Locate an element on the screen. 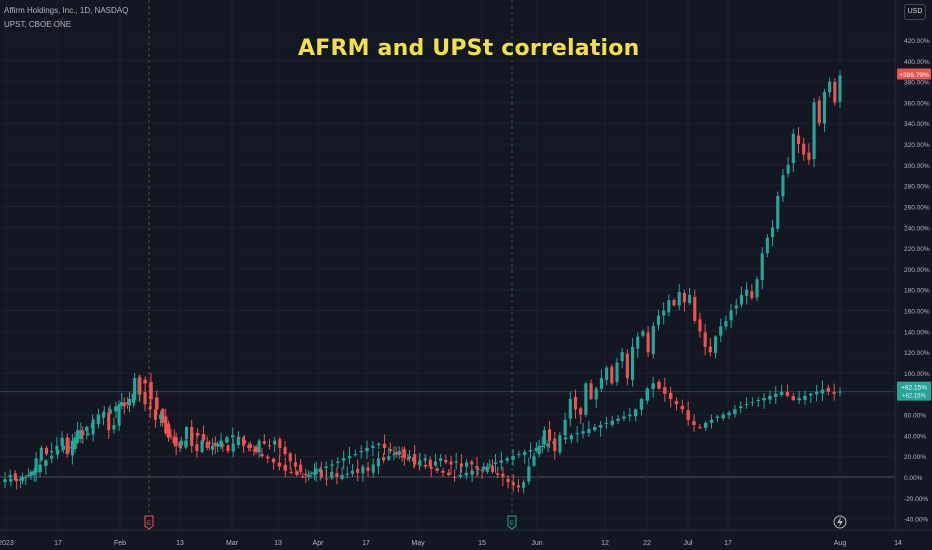  x-tick-label: Apr is located at coordinates (319, 543).